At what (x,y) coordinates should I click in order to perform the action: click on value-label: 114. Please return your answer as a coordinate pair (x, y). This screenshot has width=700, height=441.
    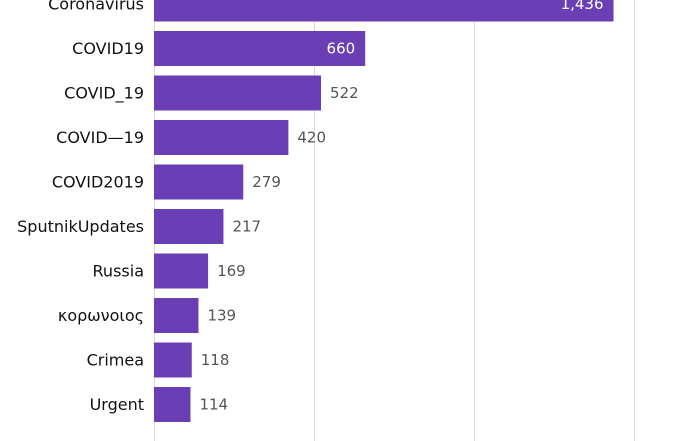
    Looking at the image, I should click on (213, 405).